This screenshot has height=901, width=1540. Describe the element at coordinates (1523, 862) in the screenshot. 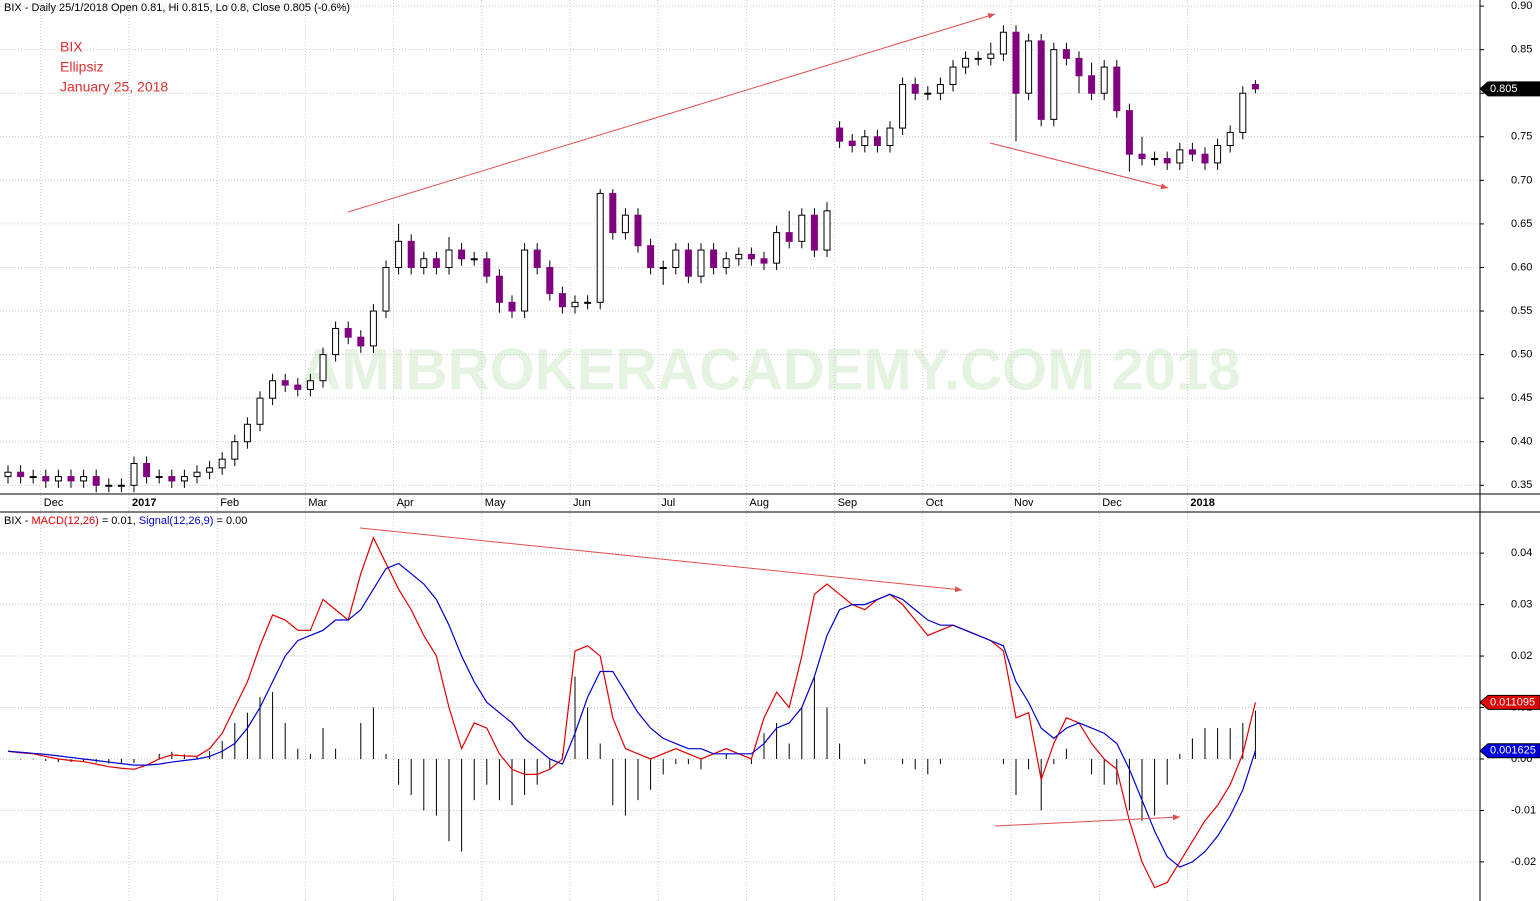

I see `y-tick-label: -0.02` at that location.